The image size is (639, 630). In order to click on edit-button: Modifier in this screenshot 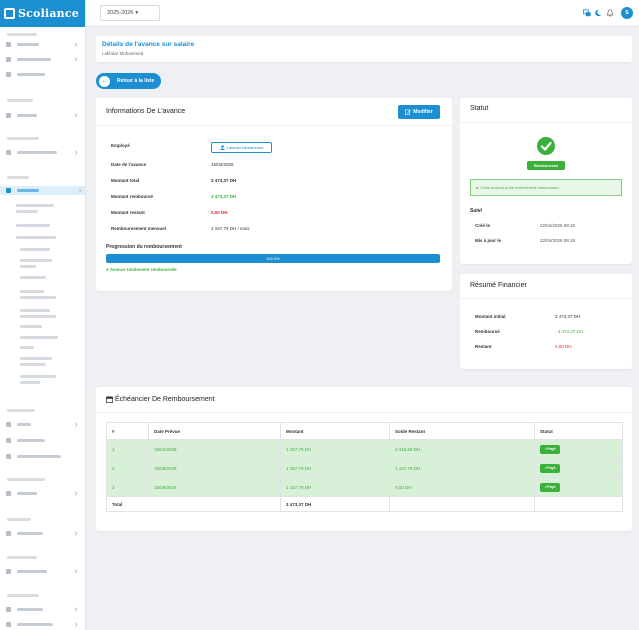, I will do `click(419, 112)`.